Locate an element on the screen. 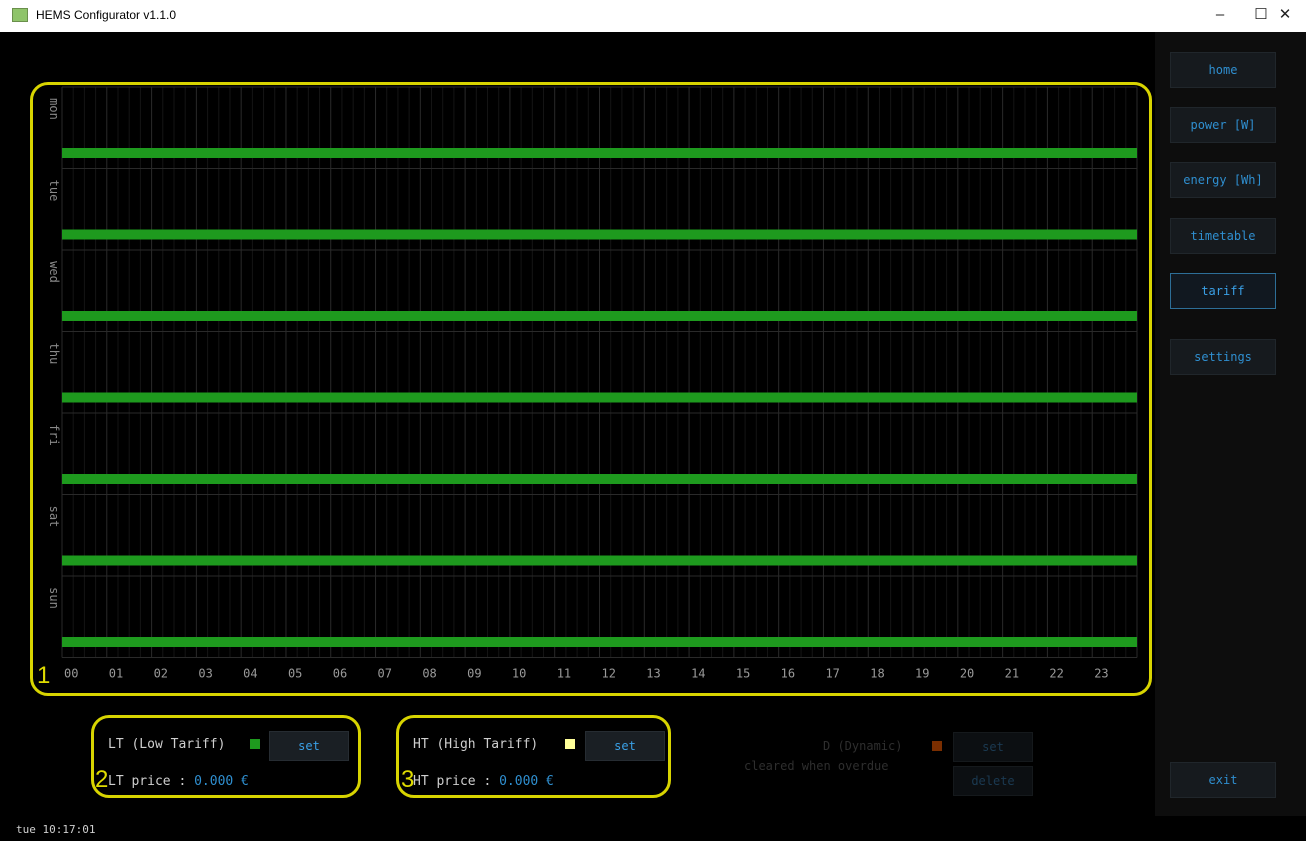 This screenshot has height=841, width=1306. tariff-bar-fri is located at coordinates (599, 479).